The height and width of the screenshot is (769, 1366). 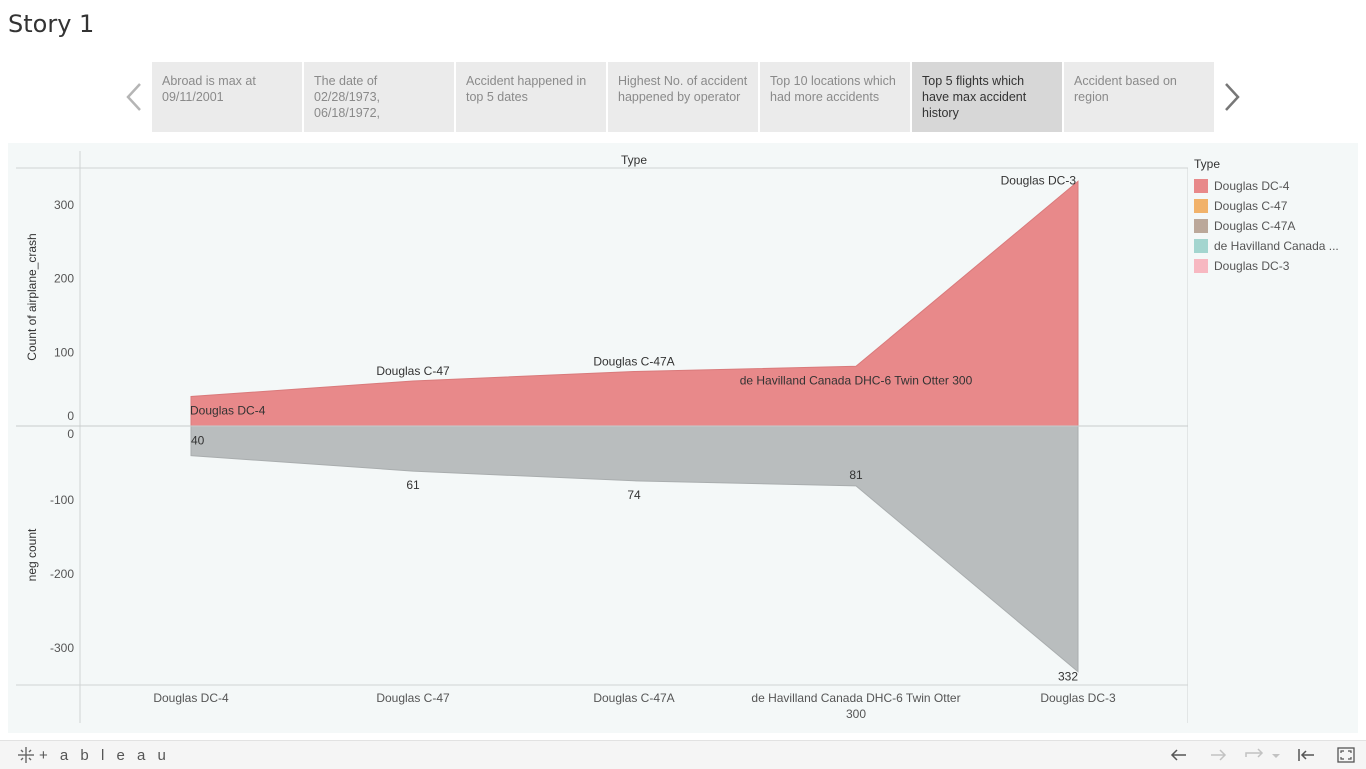 What do you see at coordinates (1252, 186) in the screenshot?
I see `legend-label: Douglas DC-4` at bounding box center [1252, 186].